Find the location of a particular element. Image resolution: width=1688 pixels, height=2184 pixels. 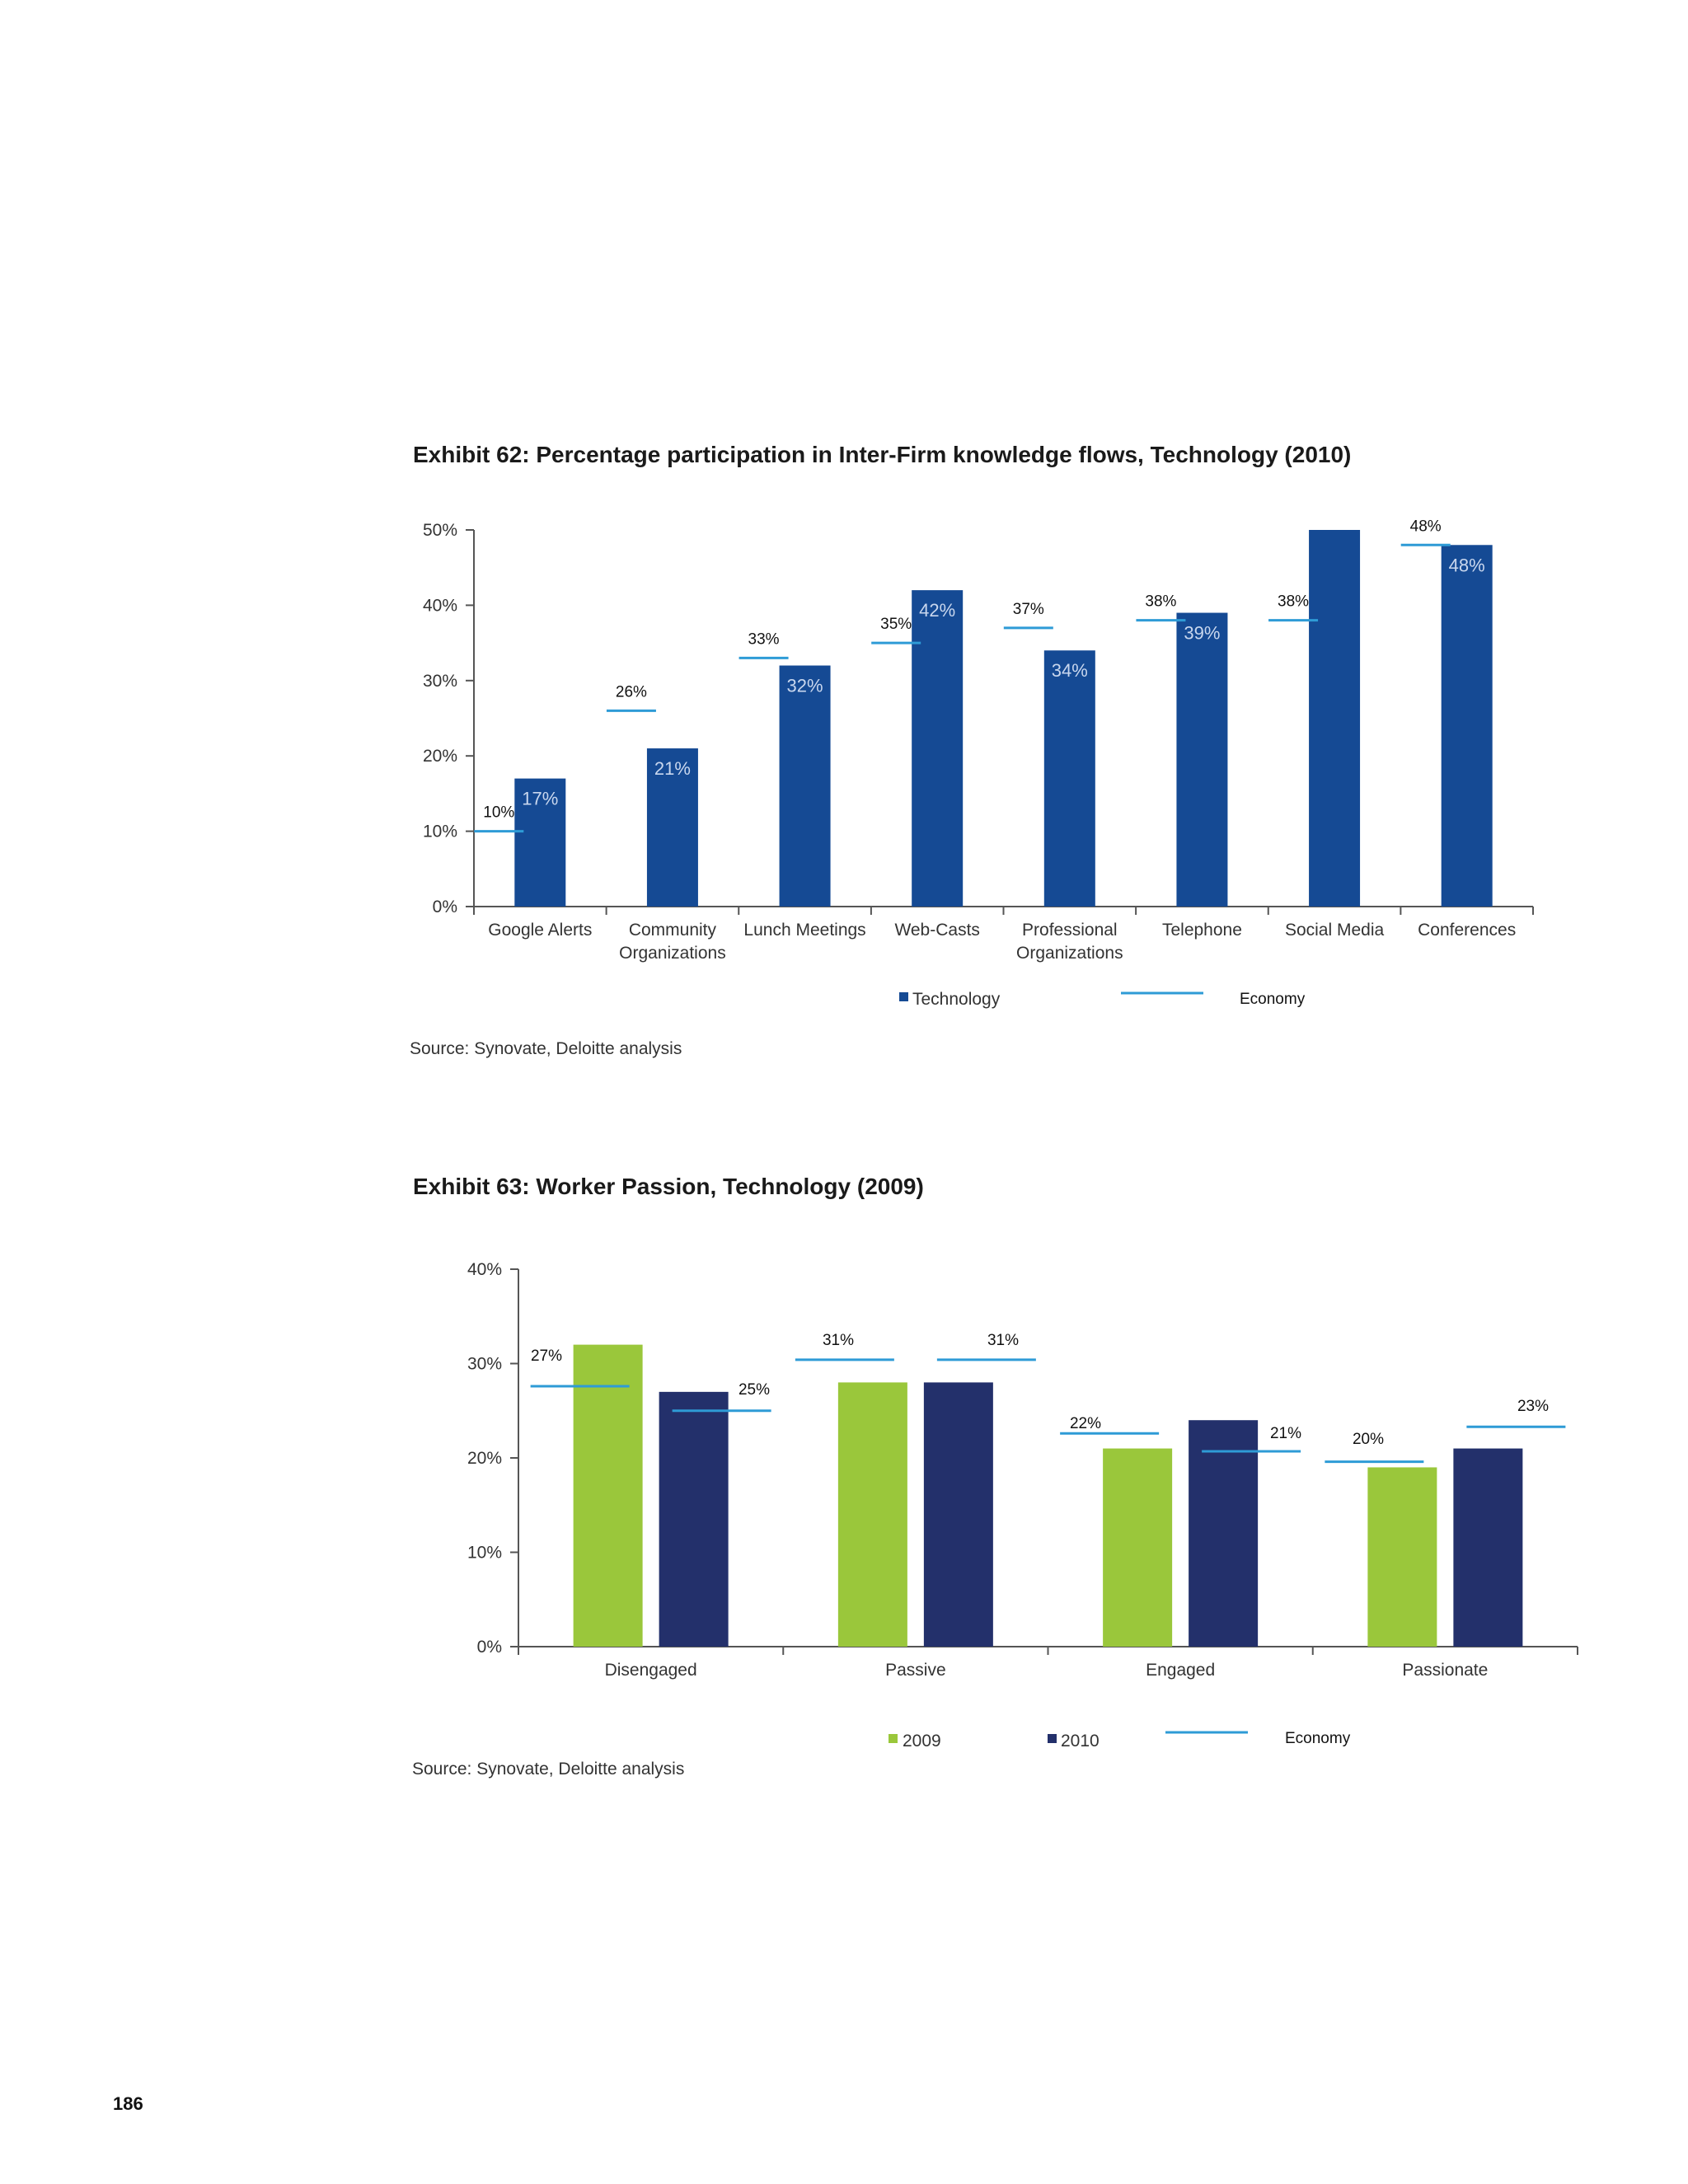

x-category-label: Disengaged is located at coordinates (651, 1670).